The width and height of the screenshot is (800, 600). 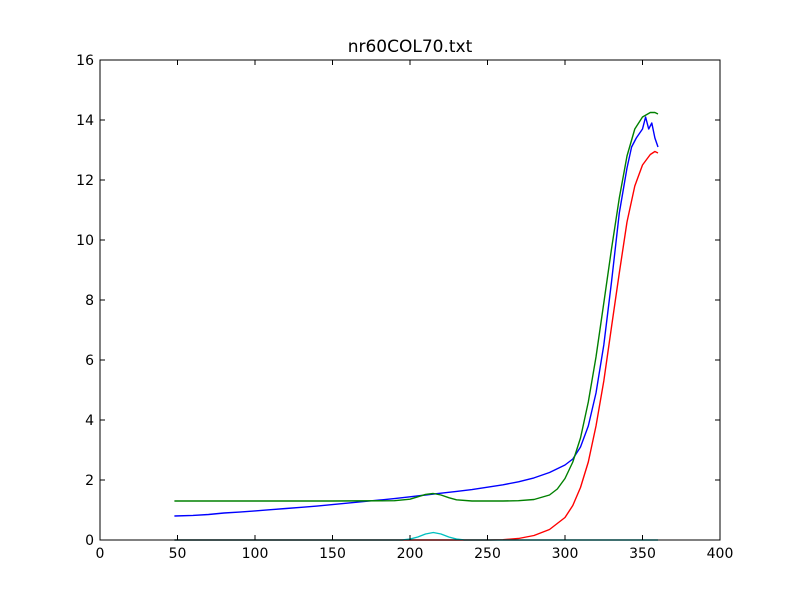 I want to click on x-tick-label-3: 150, so click(x=332, y=554).